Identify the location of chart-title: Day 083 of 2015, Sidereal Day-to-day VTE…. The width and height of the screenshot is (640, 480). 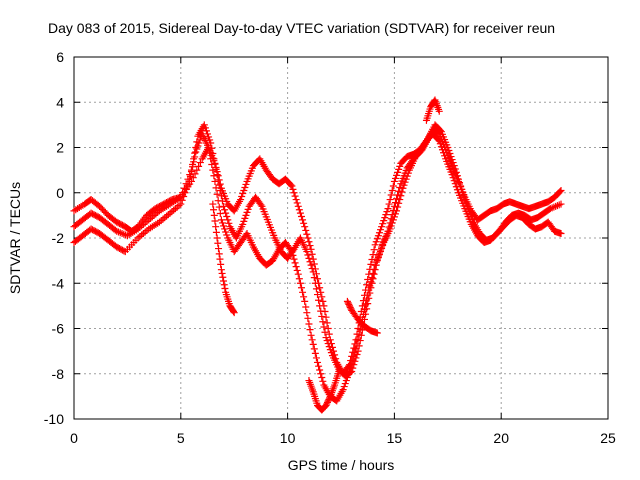
(301, 28).